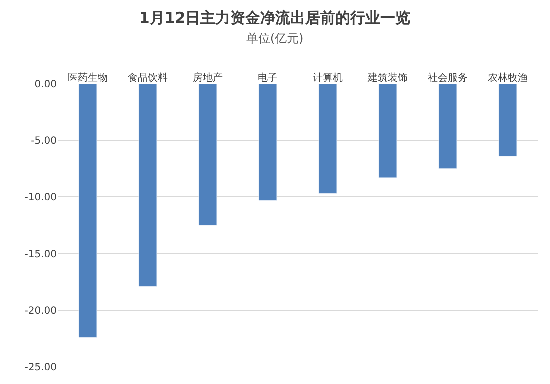 The height and width of the screenshot is (384, 550). What do you see at coordinates (328, 78) in the screenshot?
I see `x-tick-label: 计算机` at bounding box center [328, 78].